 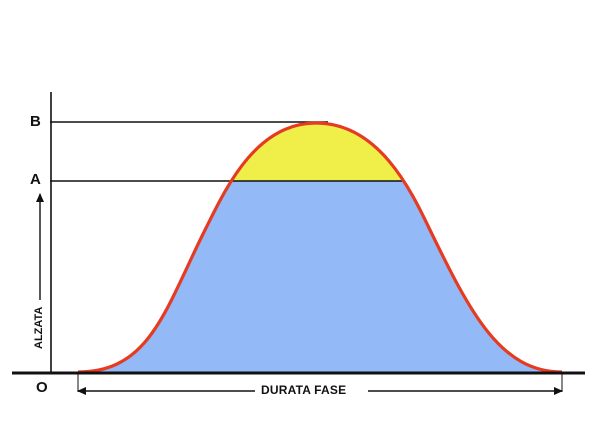 I want to click on origin-label: O, so click(x=42, y=387).